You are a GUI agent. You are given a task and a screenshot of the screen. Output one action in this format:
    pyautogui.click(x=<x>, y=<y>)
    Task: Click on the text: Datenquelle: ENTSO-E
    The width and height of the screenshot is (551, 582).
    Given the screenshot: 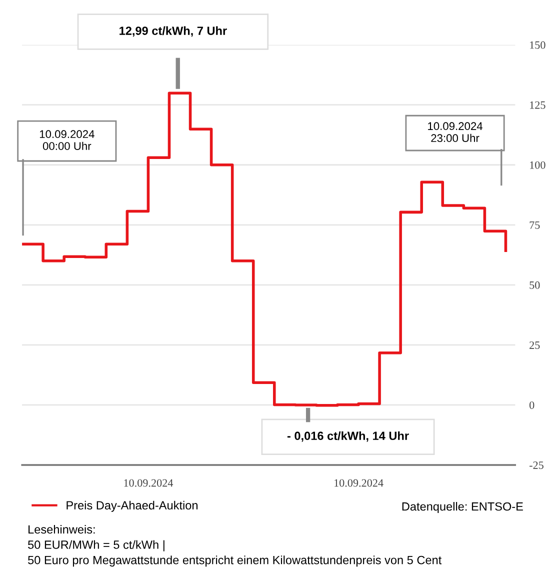 What is the action you would take?
    pyautogui.click(x=462, y=508)
    